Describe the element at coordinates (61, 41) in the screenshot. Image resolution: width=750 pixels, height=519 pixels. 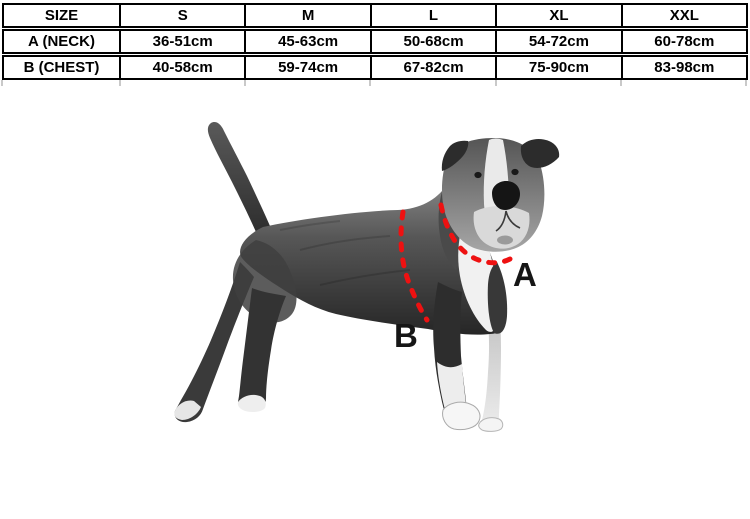
I see `row-label-cell: A (NECK)` at that location.